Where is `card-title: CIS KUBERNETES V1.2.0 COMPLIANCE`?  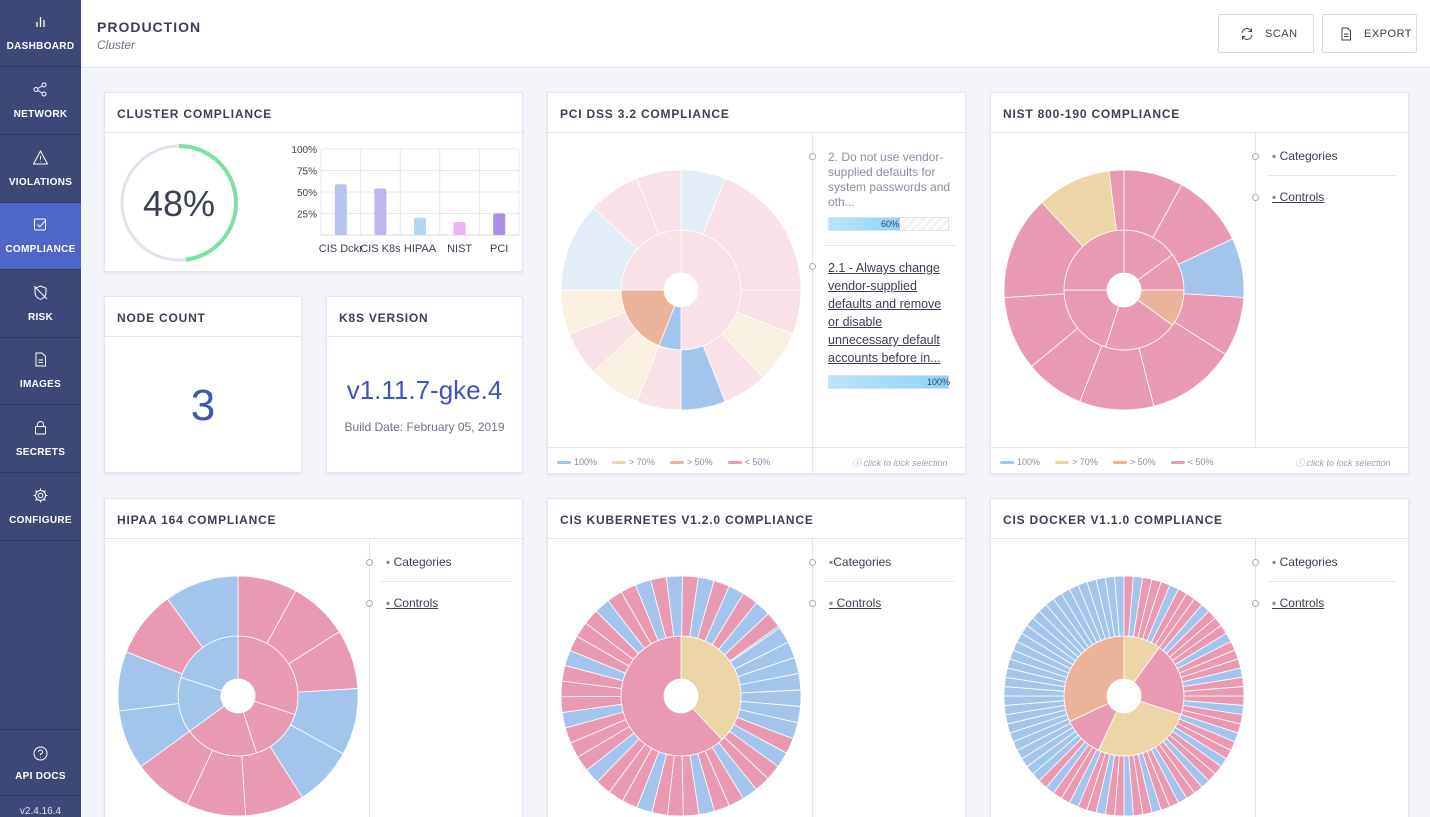 card-title: CIS KUBERNETES V1.2.0 COMPLIANCE is located at coordinates (687, 520).